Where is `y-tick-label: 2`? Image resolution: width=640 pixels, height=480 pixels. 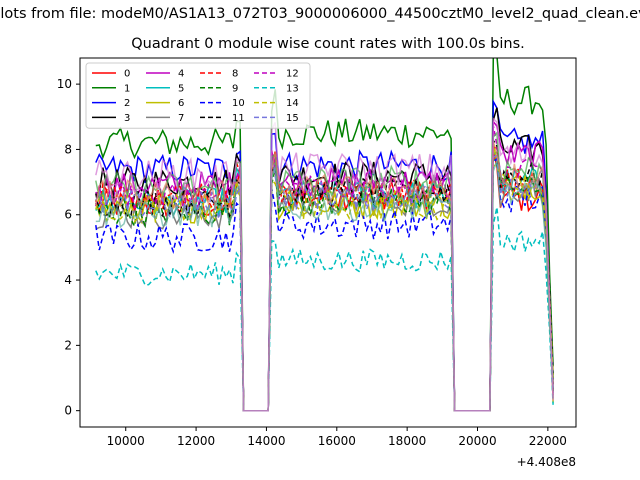 y-tick-label: 2 is located at coordinates (68, 345).